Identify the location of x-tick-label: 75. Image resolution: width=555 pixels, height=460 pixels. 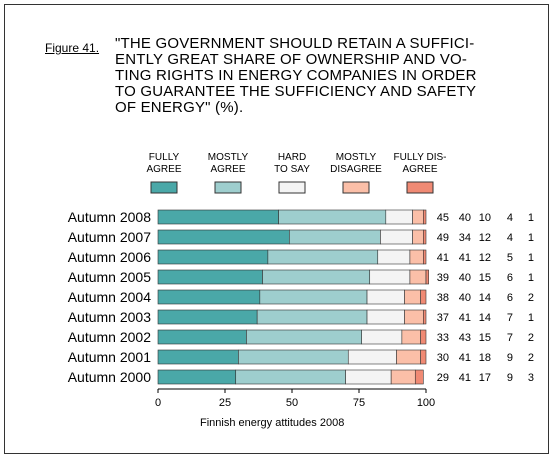
(359, 403).